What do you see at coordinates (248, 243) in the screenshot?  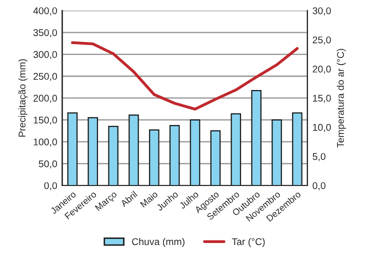 I see `legend-label: Tar (°C)` at bounding box center [248, 243].